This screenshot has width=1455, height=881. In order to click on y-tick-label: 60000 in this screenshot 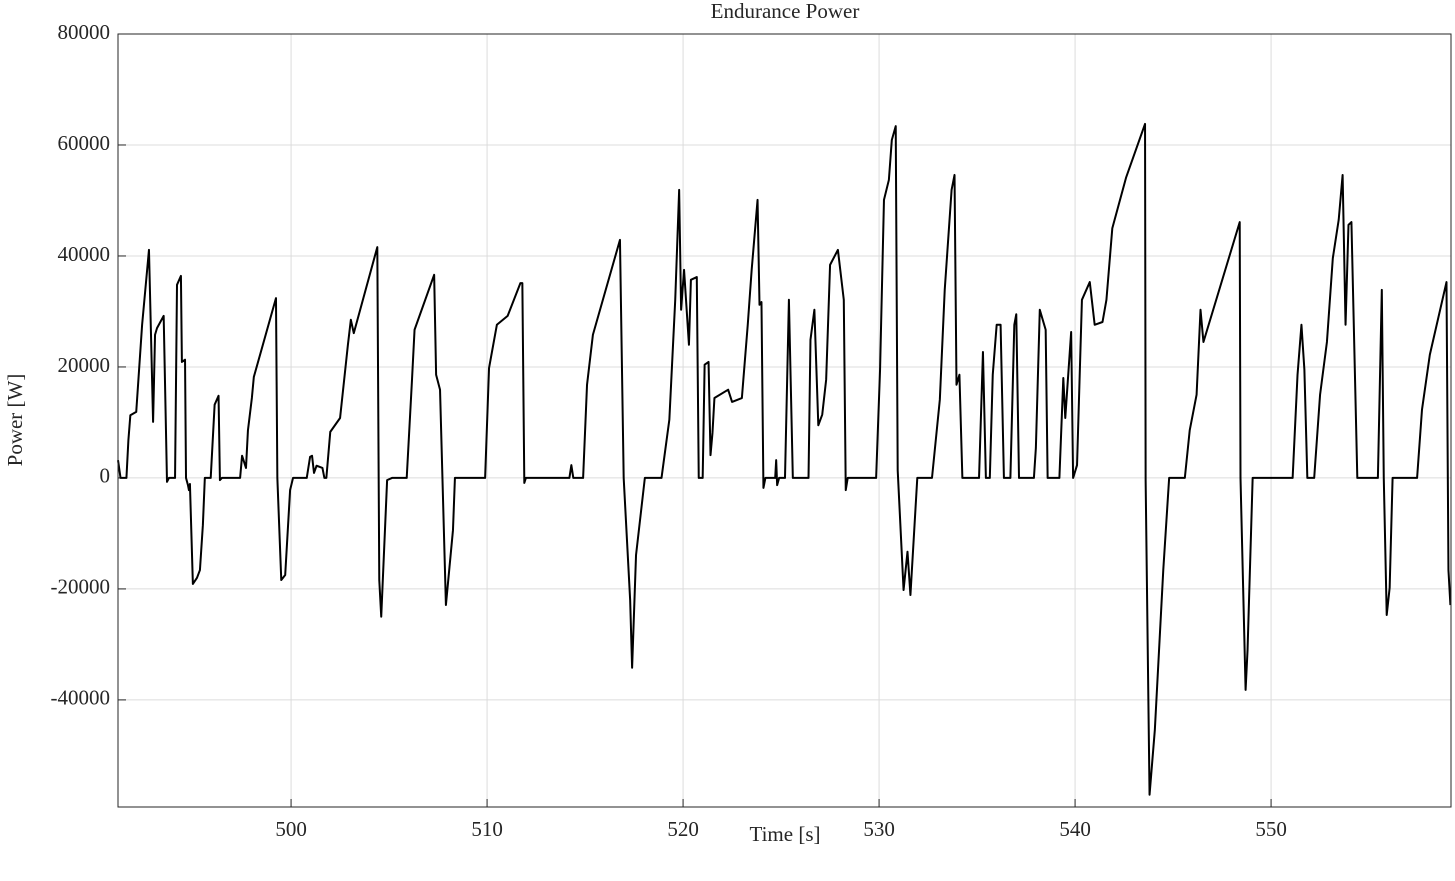, I will do `click(84, 143)`.